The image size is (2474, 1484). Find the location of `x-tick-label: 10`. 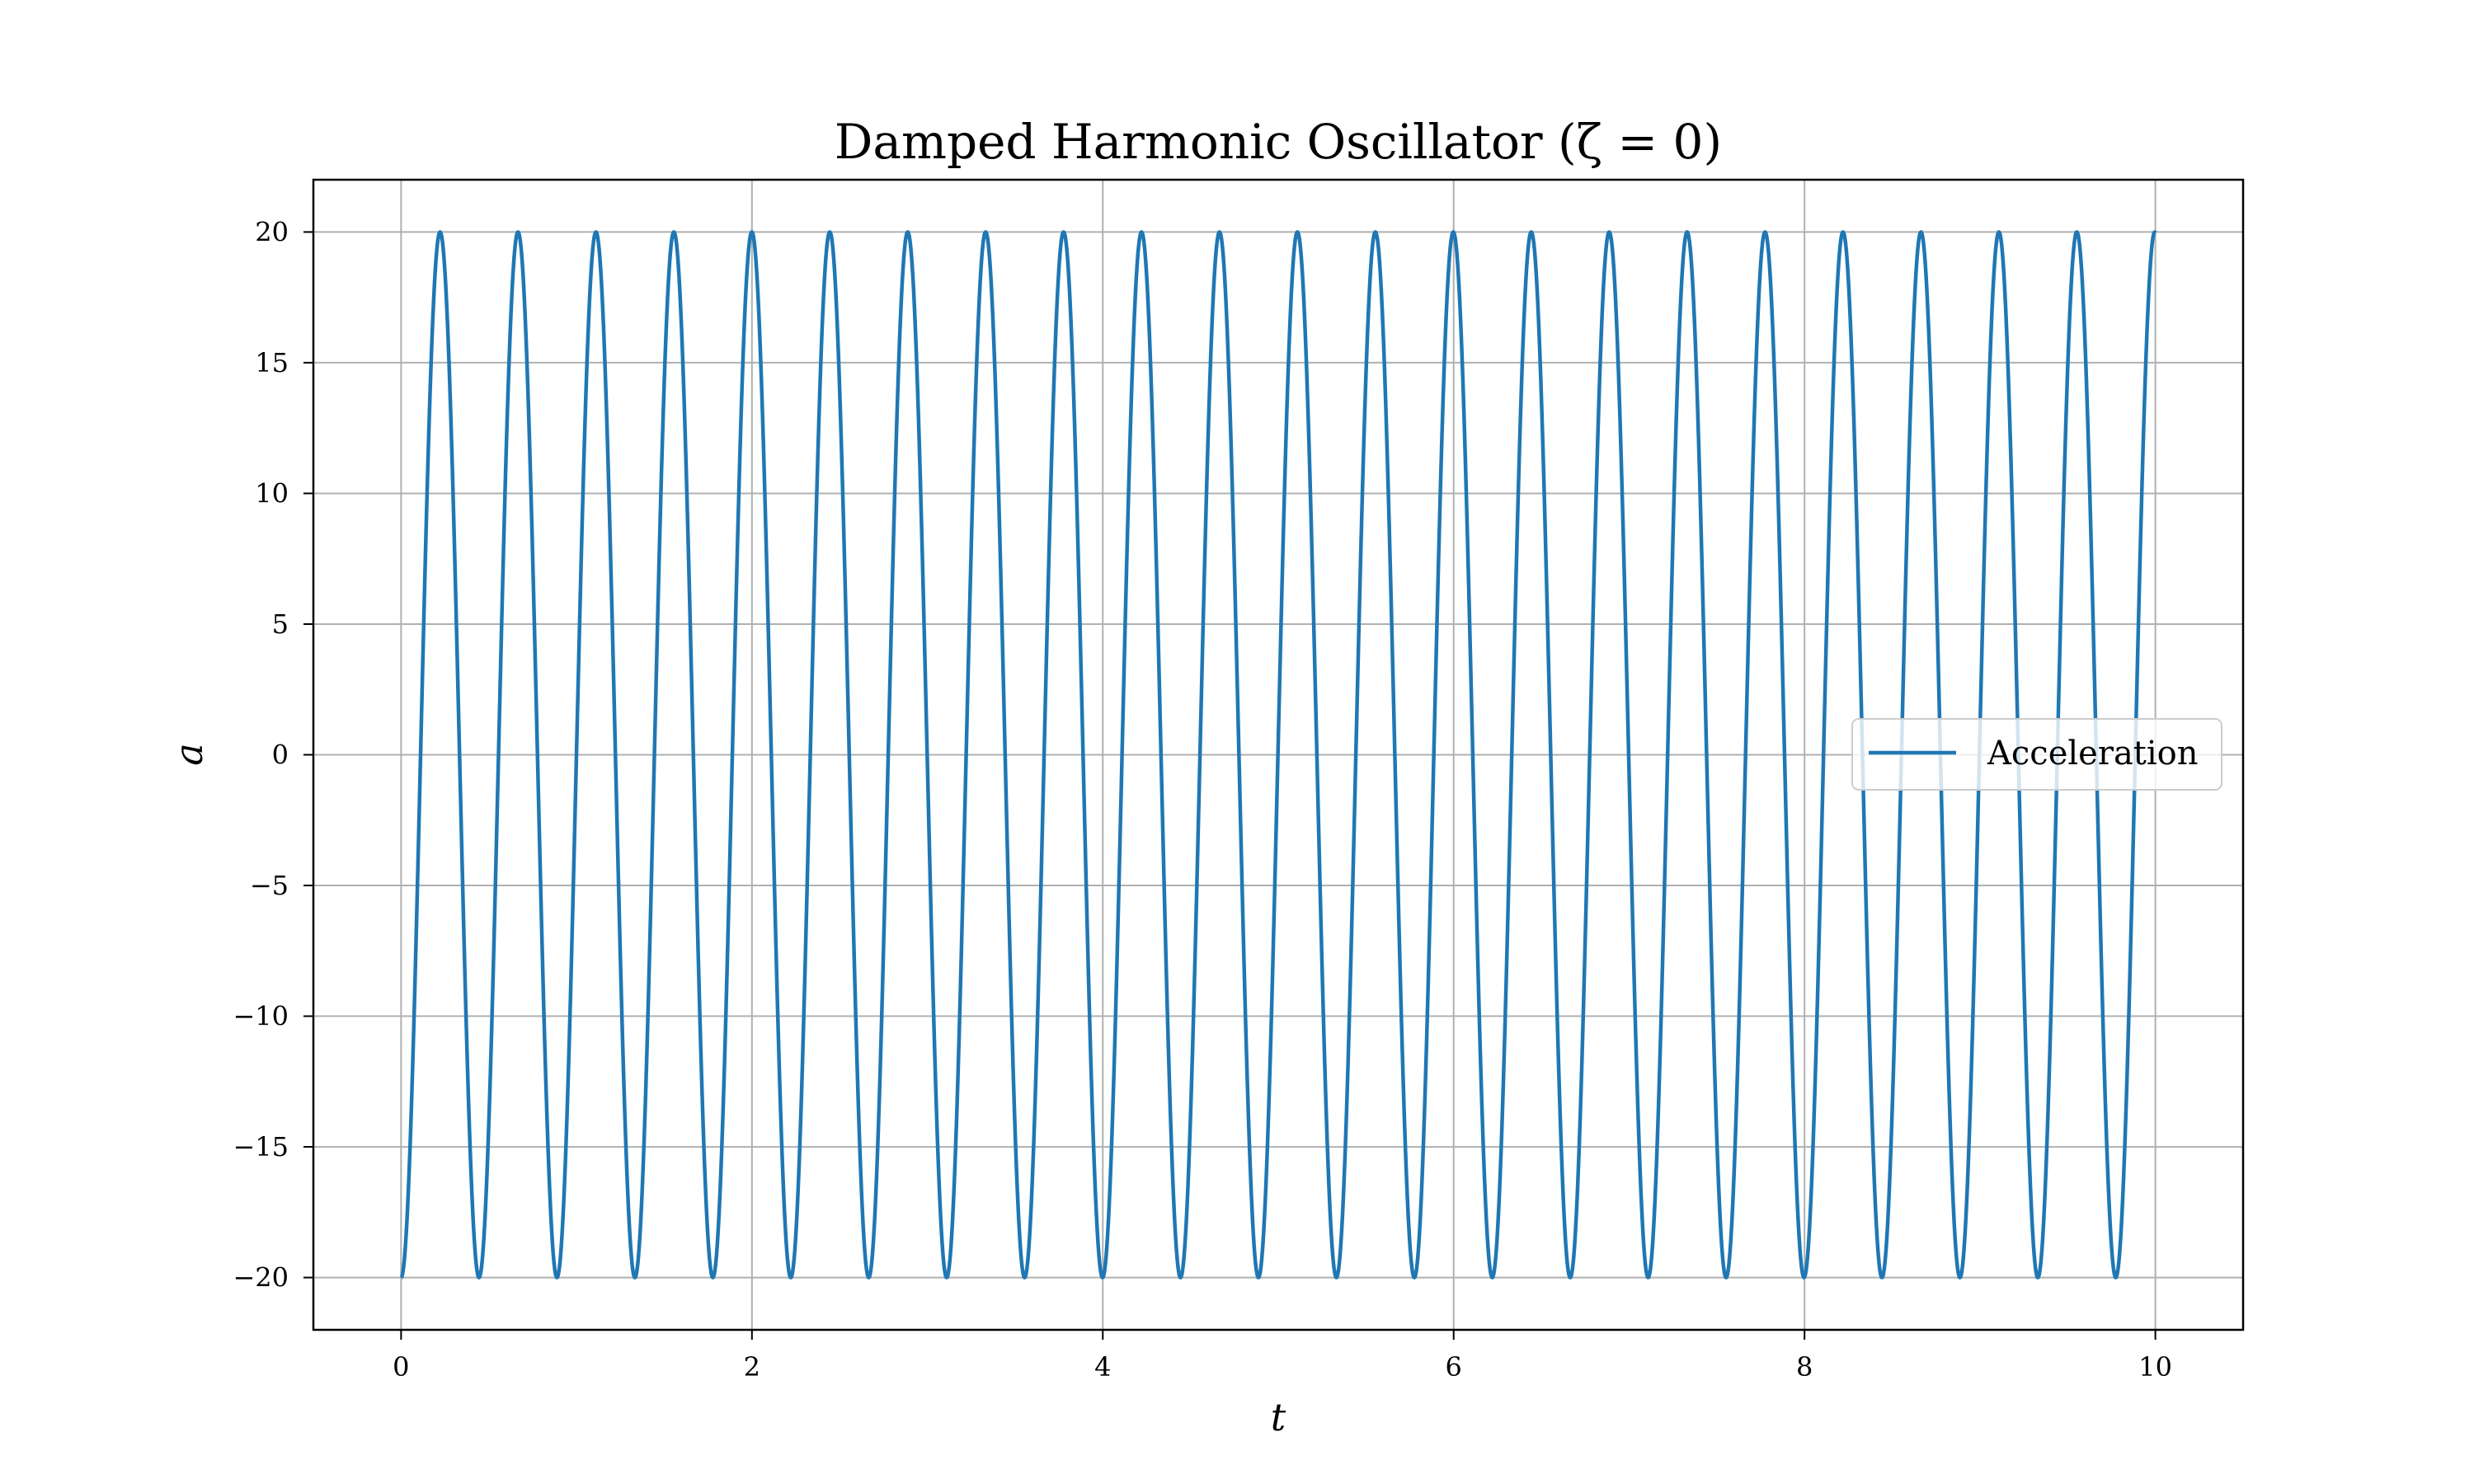

x-tick-label: 10 is located at coordinates (2155, 1367).